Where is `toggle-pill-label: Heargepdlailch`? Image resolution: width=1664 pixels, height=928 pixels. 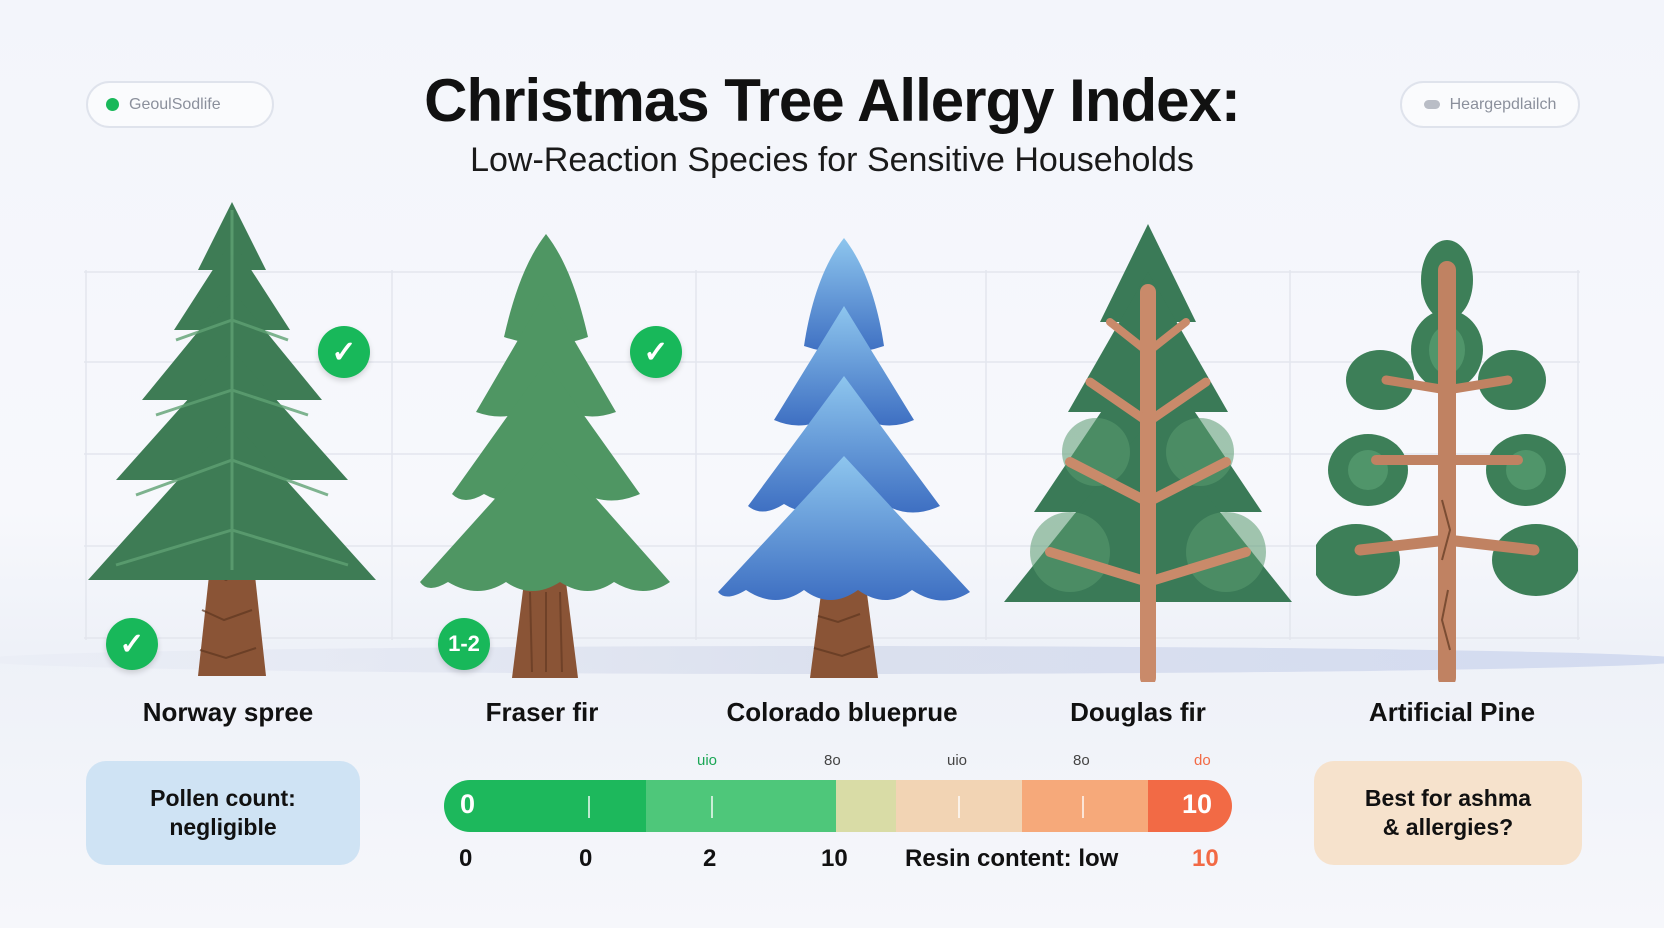 toggle-pill-label: Heargepdlailch is located at coordinates (1503, 104).